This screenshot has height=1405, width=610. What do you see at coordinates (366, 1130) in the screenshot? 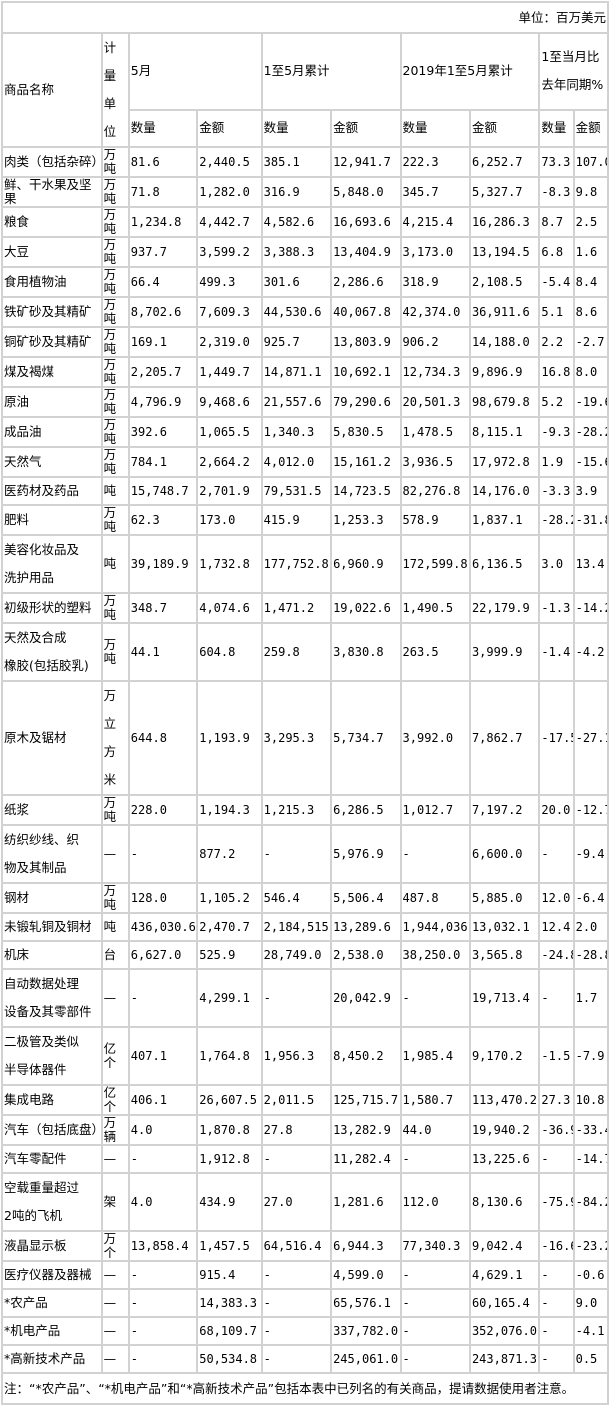
I see `cell-jan-may-amt: 13,282.9` at bounding box center [366, 1130].